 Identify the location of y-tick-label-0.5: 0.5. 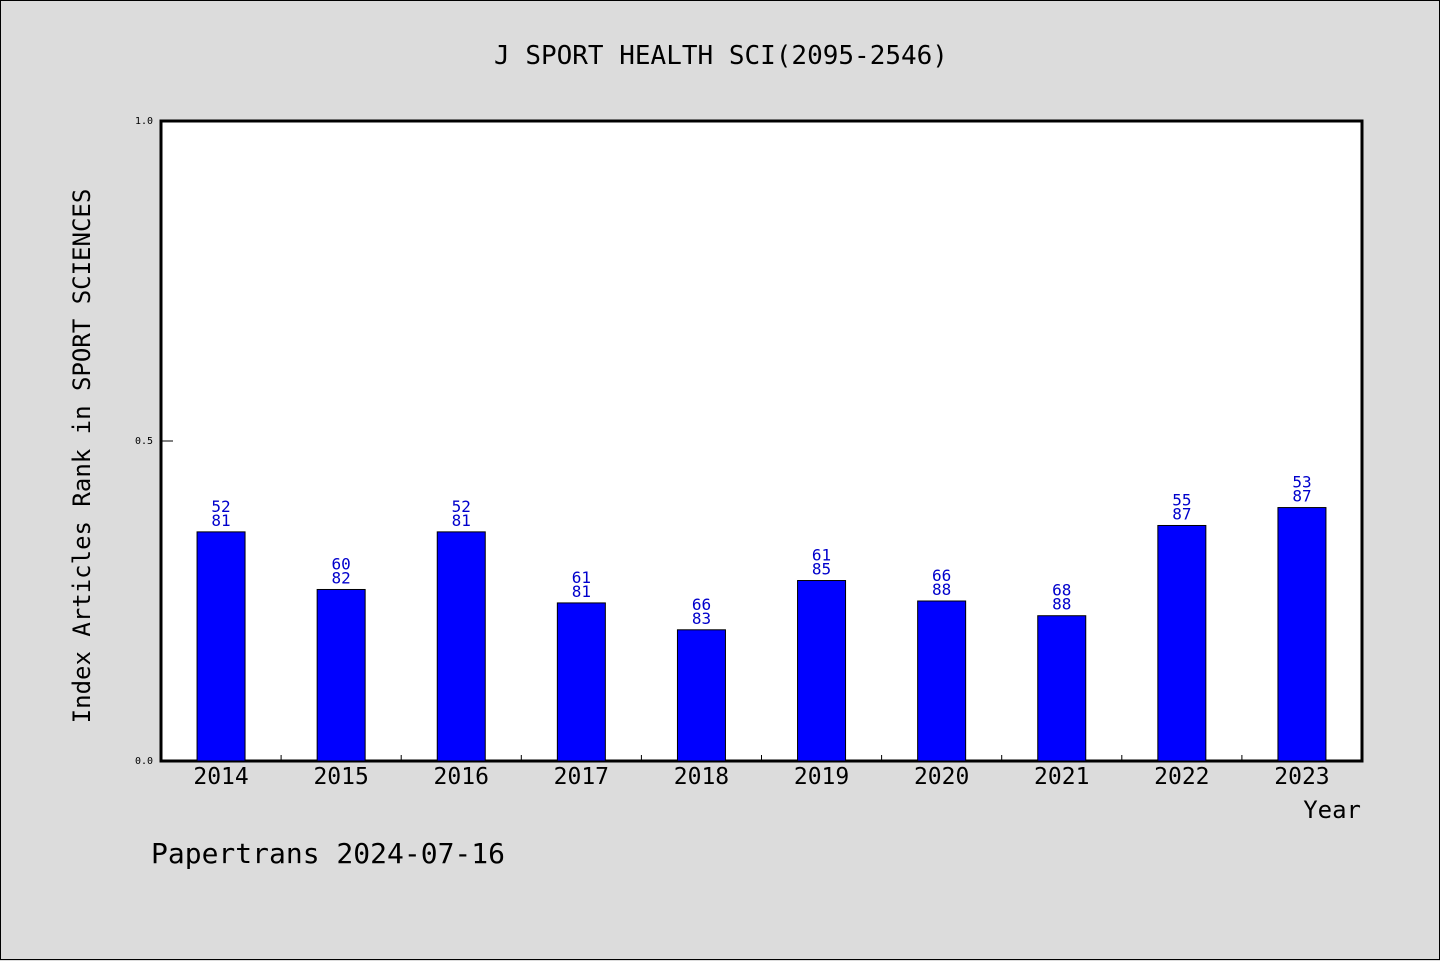
(144, 441).